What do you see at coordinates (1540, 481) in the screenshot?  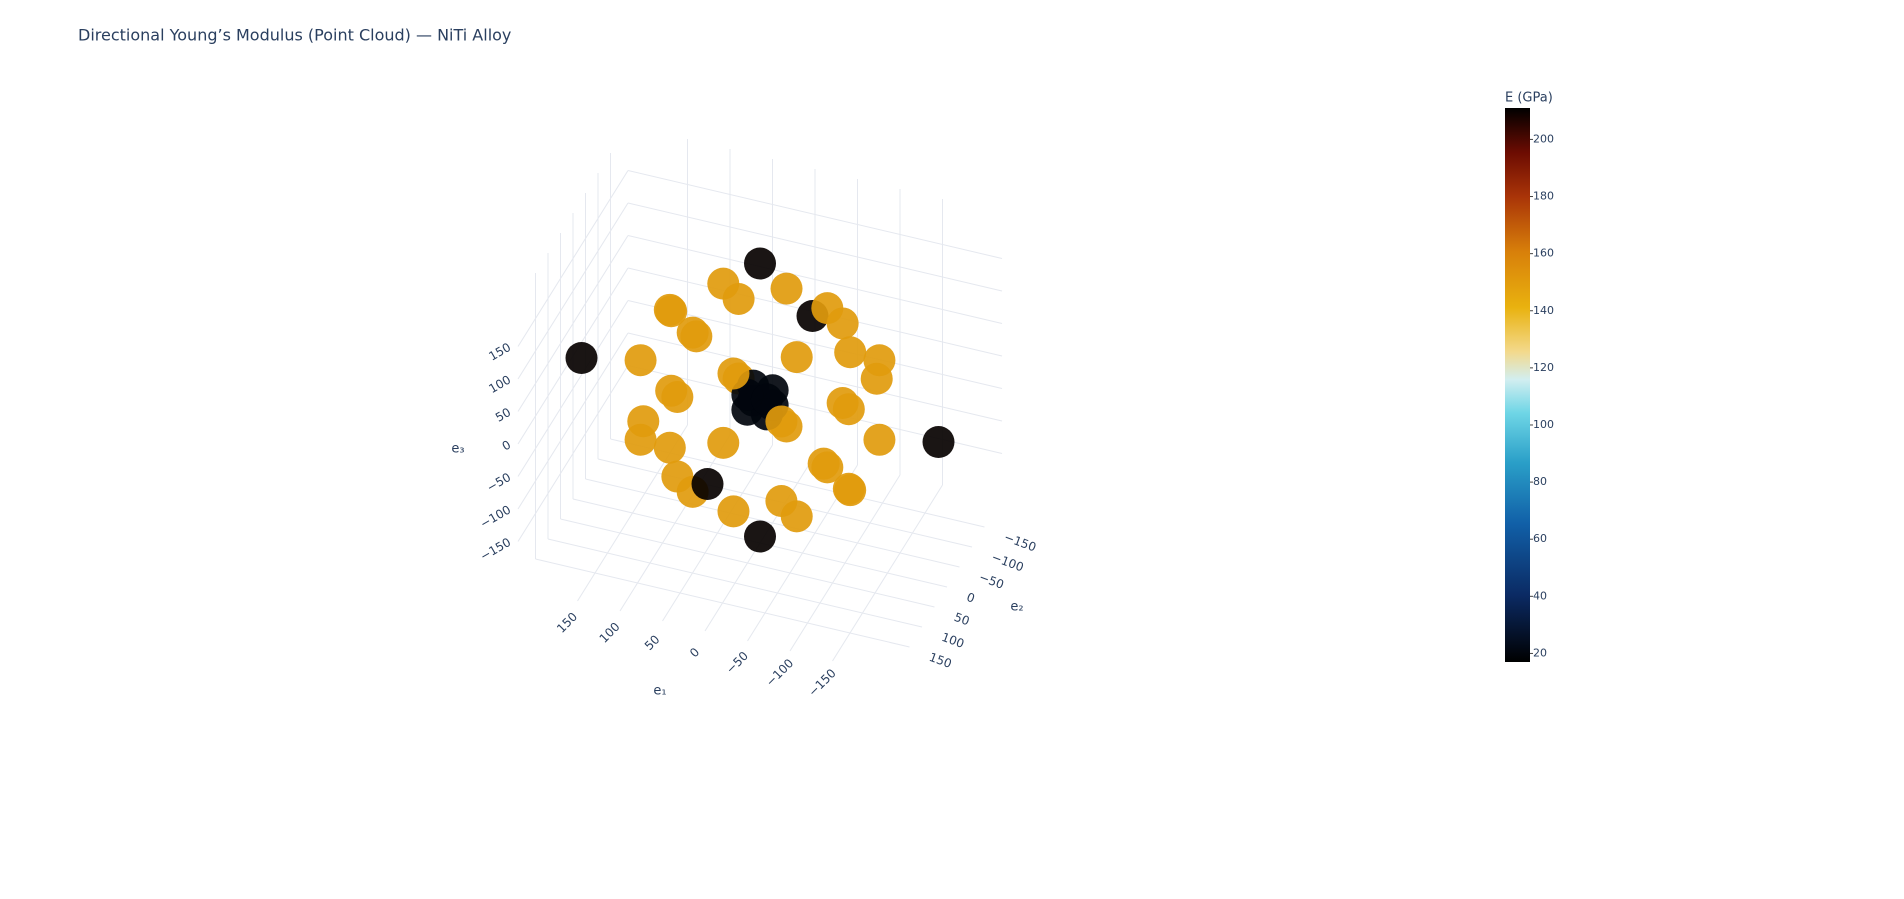 I see `colorbar-tick-label: 80` at bounding box center [1540, 481].